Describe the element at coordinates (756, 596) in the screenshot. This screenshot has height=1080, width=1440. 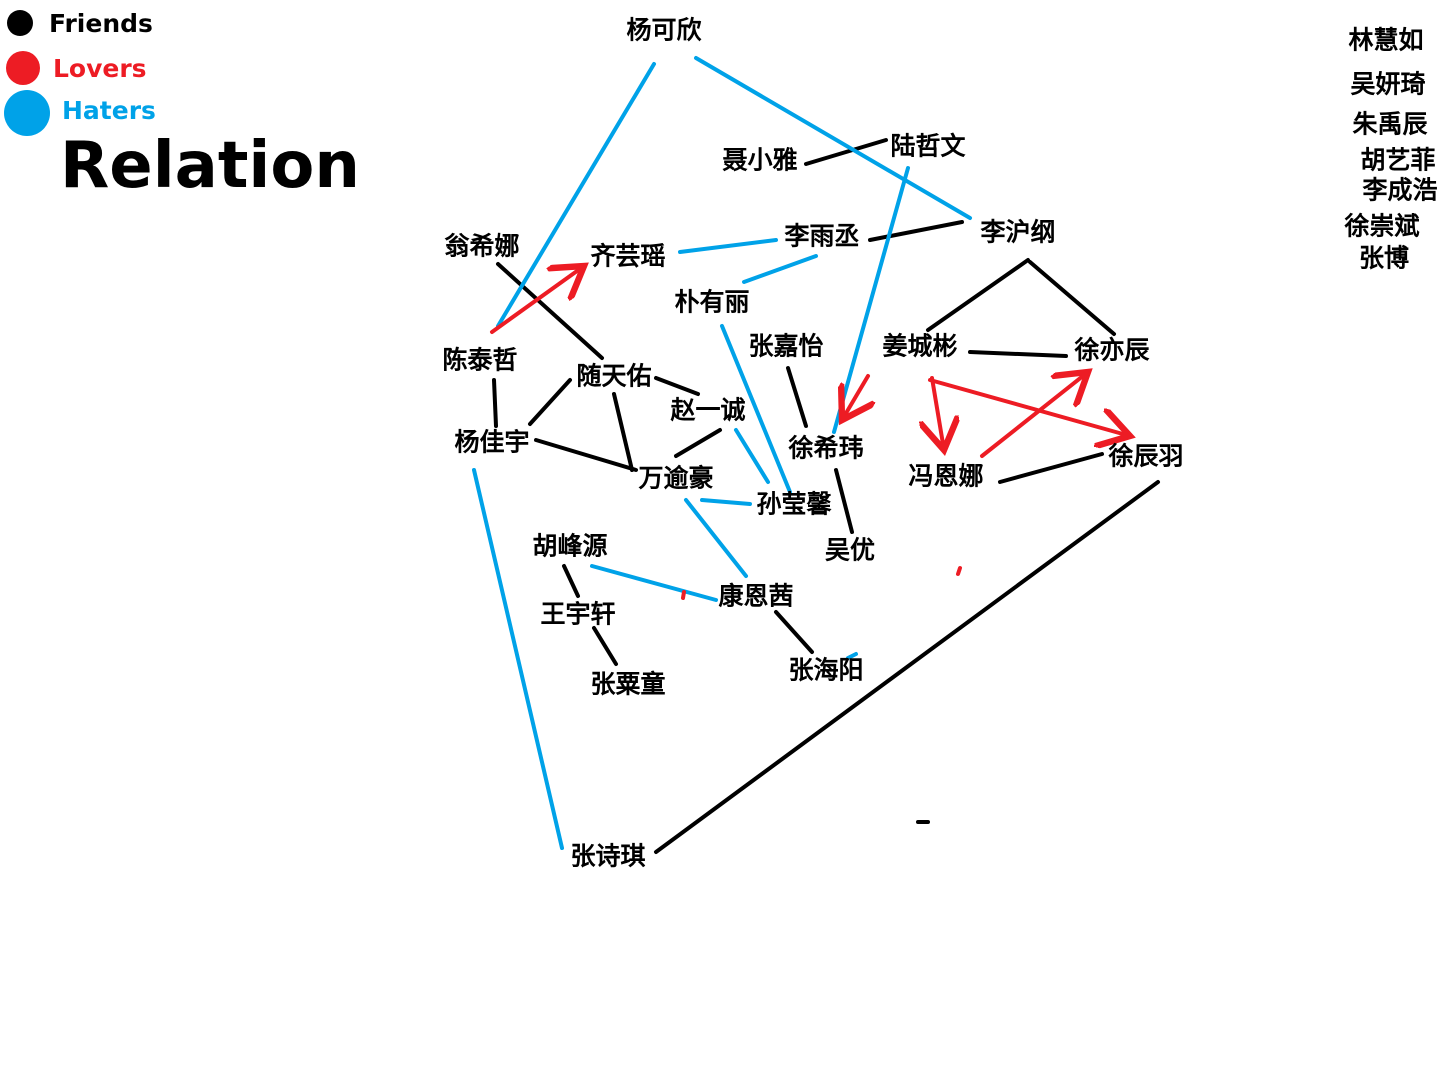
I see `person-node: 康恩茜` at that location.